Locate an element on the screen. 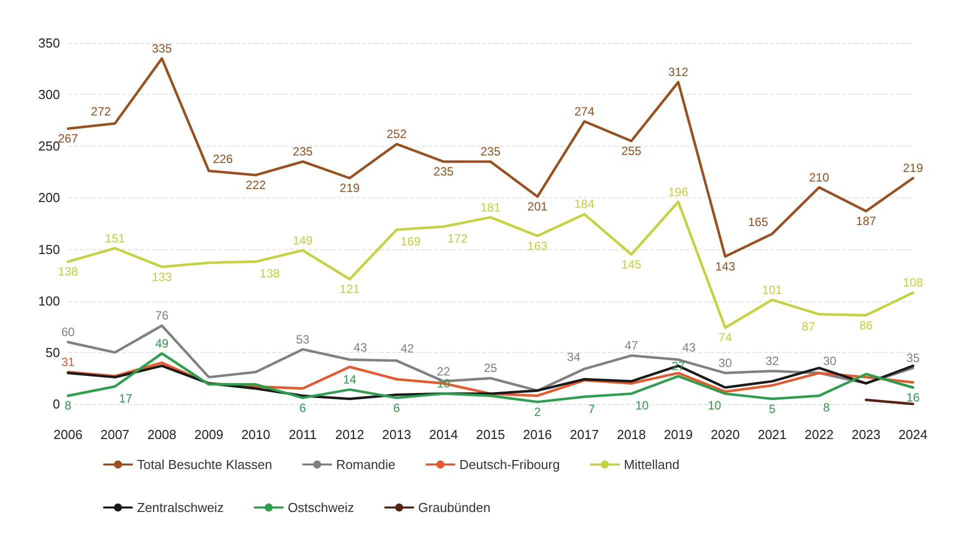 The width and height of the screenshot is (963, 541). data-label: 47 is located at coordinates (631, 345).